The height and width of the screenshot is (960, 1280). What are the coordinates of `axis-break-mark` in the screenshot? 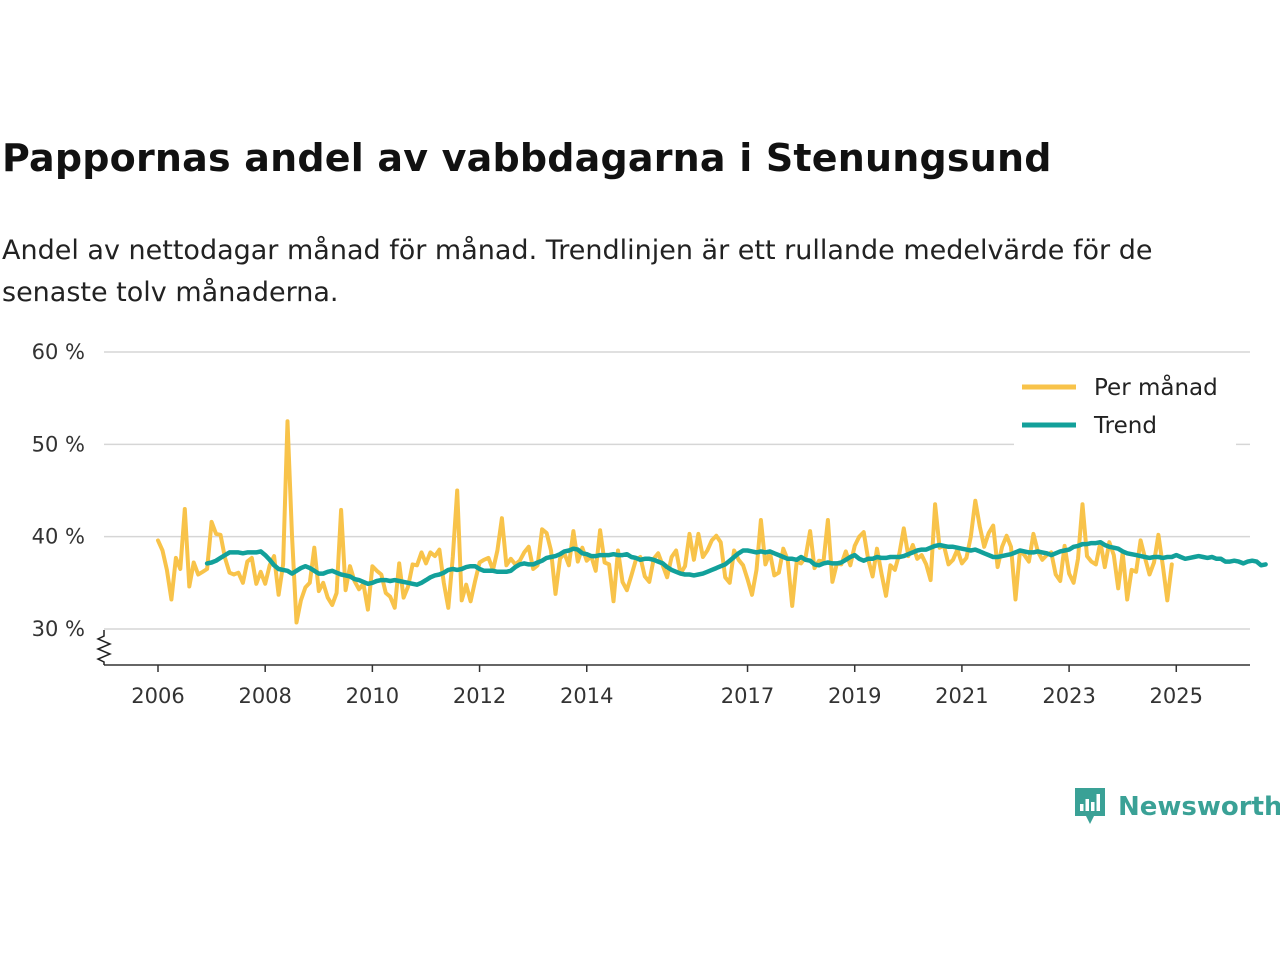 It's located at (104, 647).